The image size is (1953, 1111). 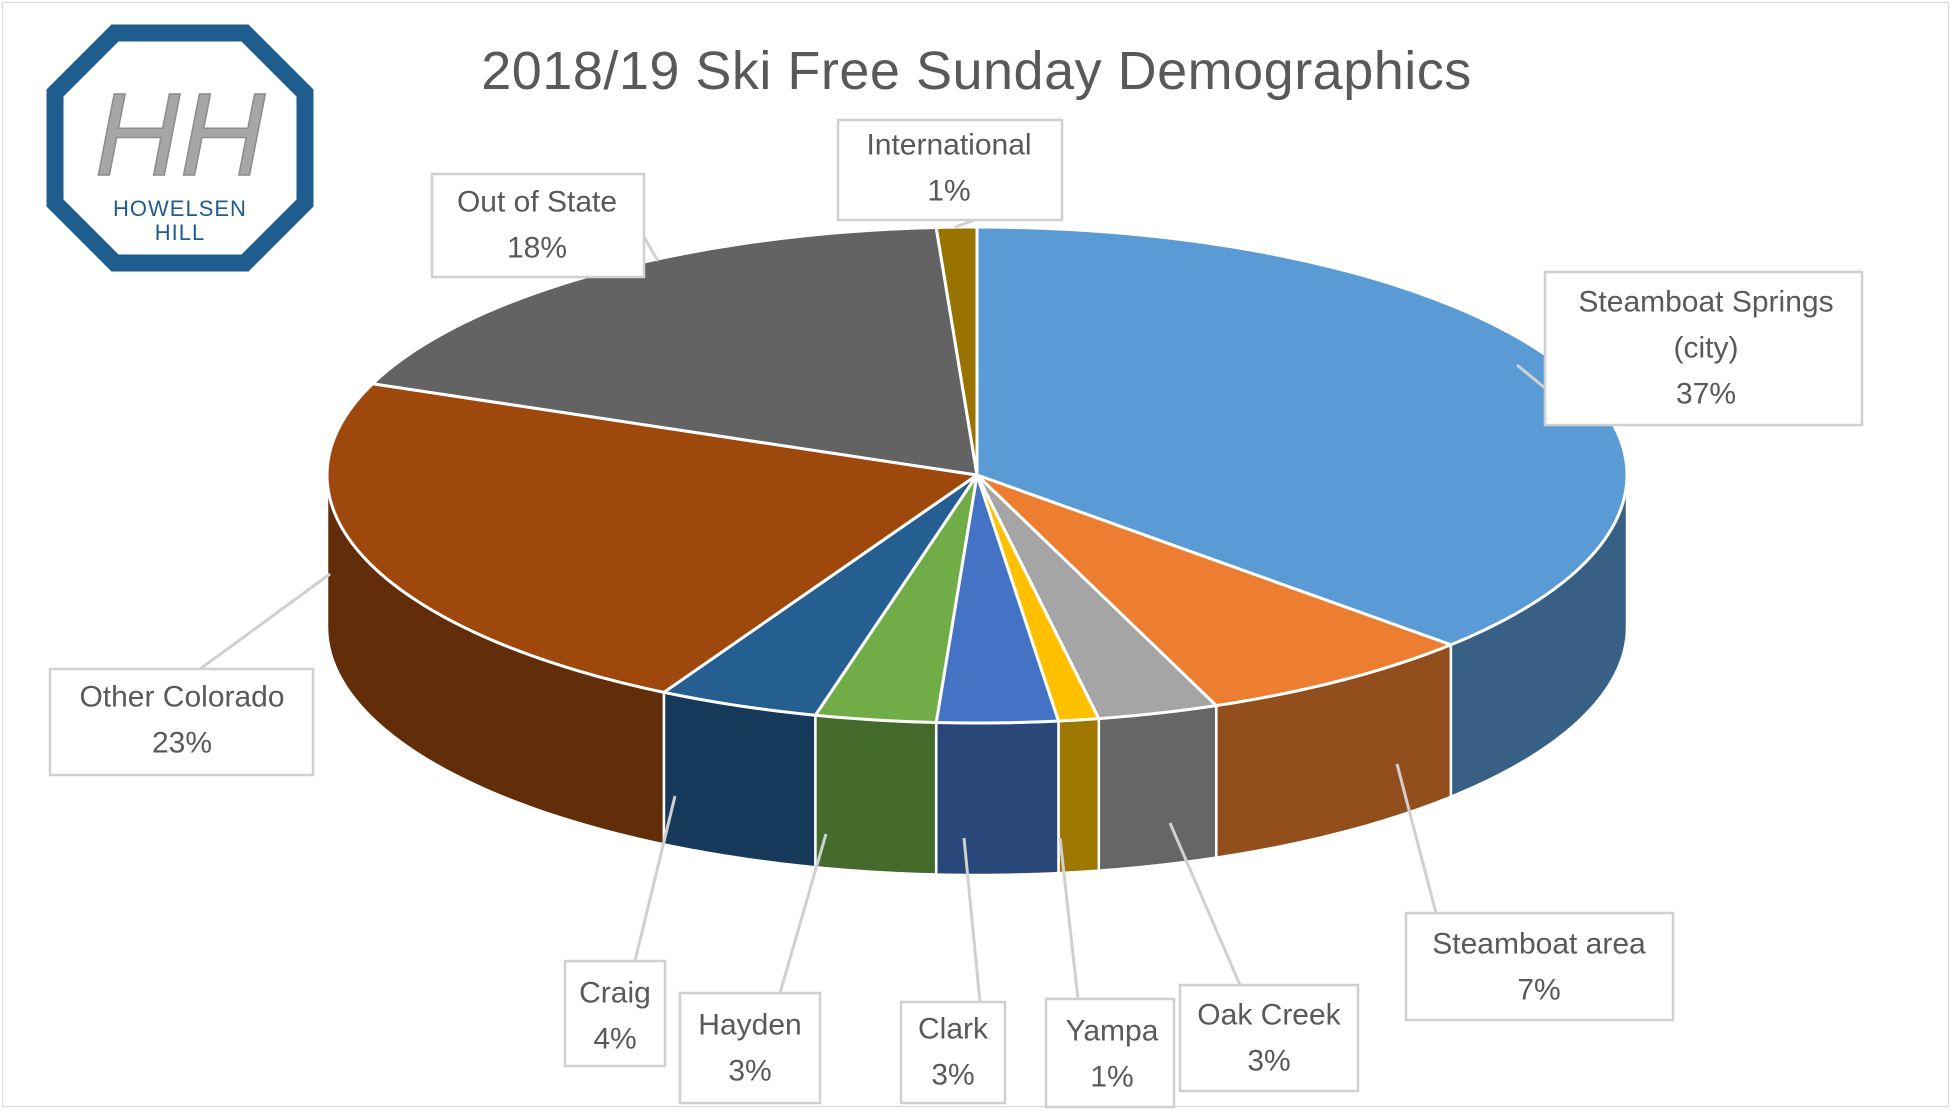 What do you see at coordinates (953, 1029) in the screenshot?
I see `data-label-category-clark: Clark` at bounding box center [953, 1029].